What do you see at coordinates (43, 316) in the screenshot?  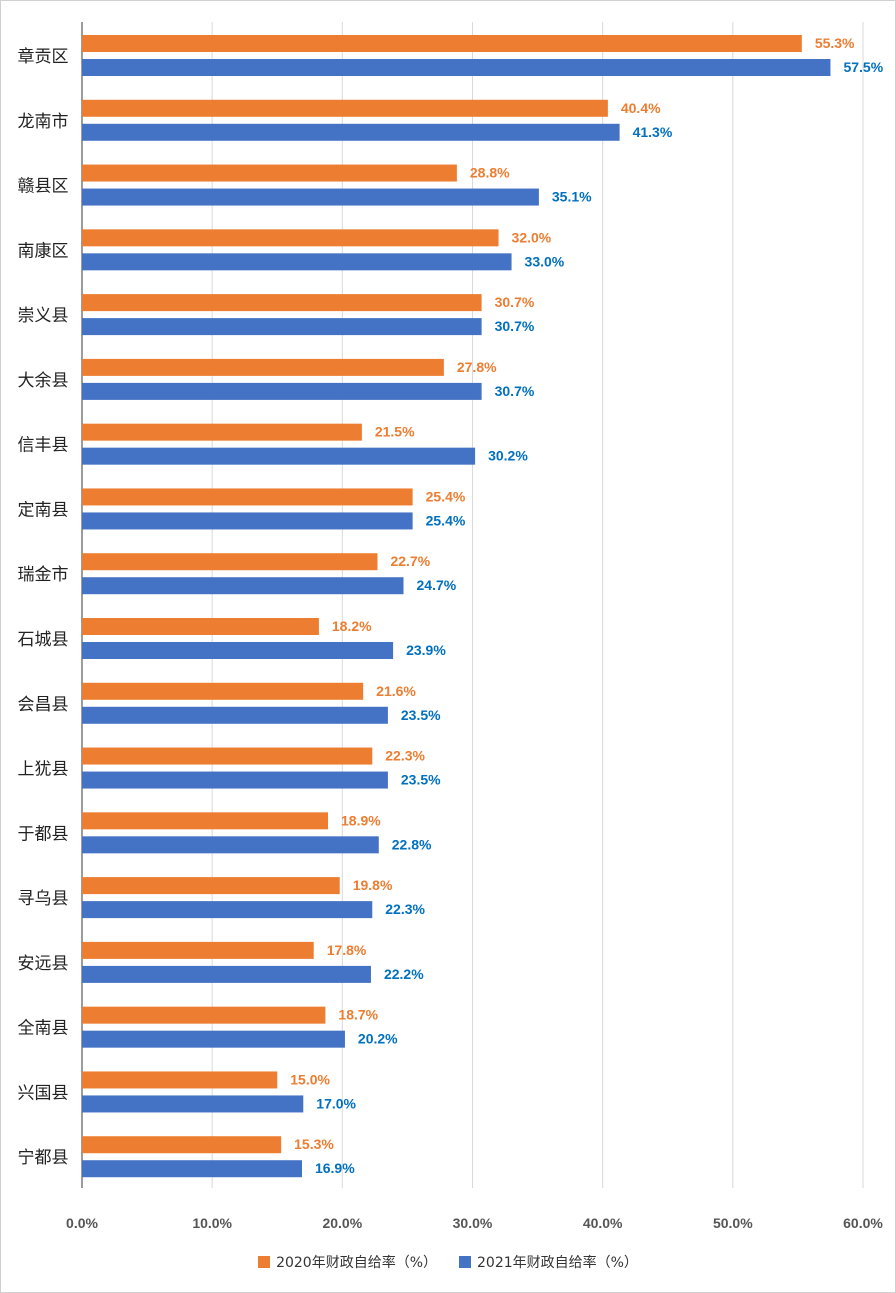 I see `category-label: 崇义县` at bounding box center [43, 316].